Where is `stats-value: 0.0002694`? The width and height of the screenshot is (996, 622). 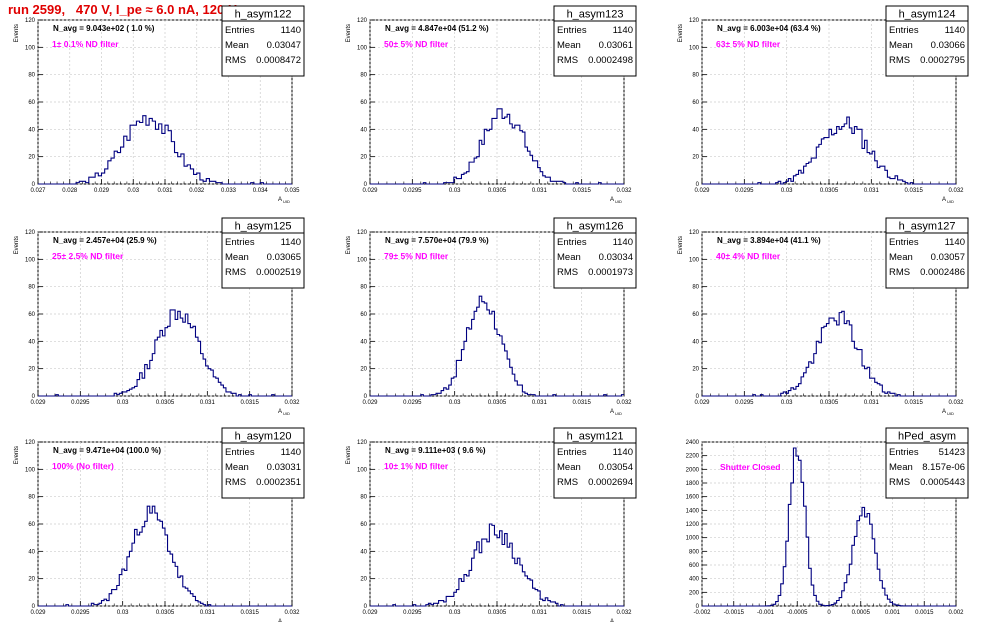
stats-value: 0.0002694 is located at coordinates (610, 482).